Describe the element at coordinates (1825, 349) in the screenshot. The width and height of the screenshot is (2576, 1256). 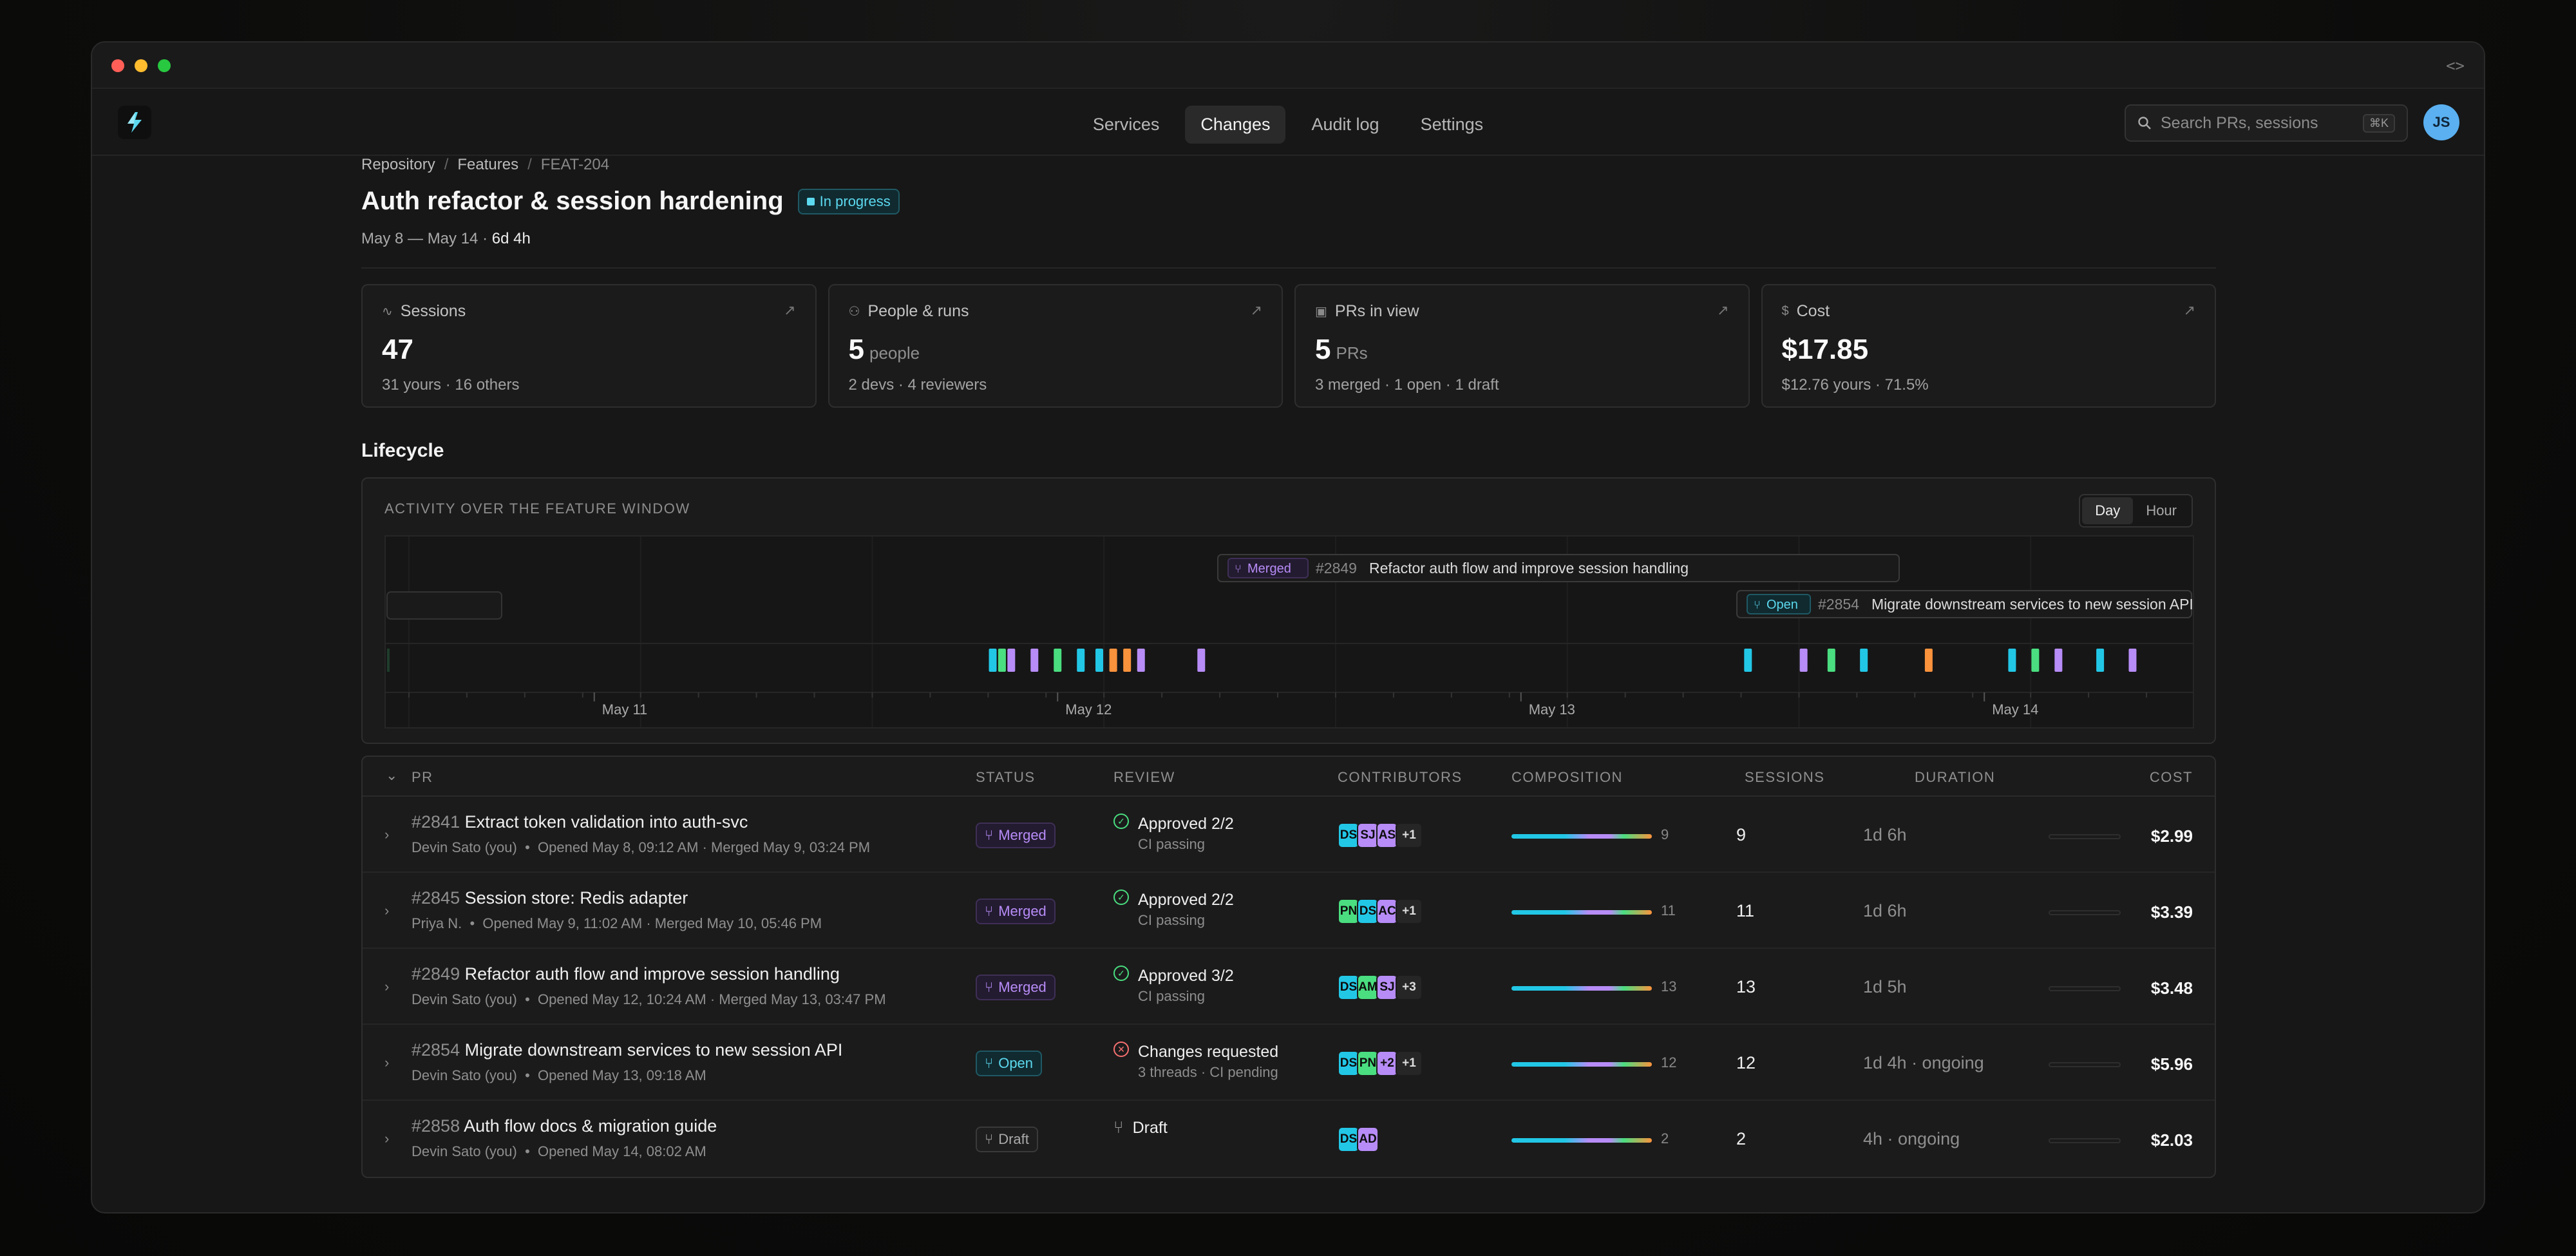
I see `card-value: $17.85` at that location.